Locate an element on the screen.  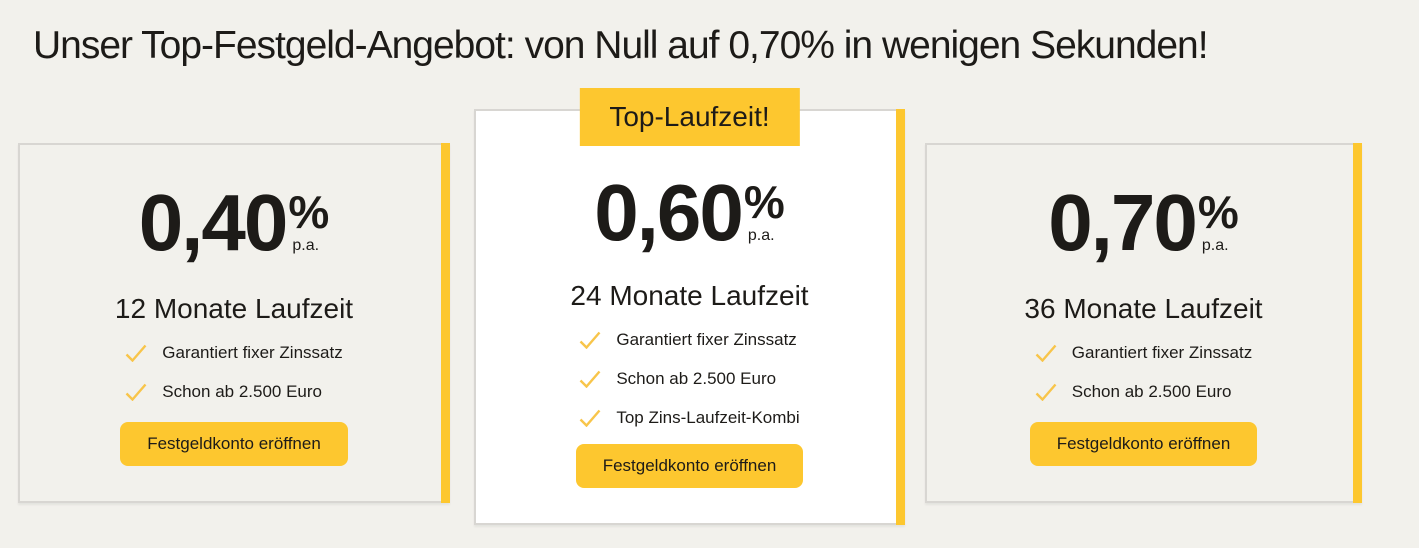
interest-rate: 0,70 % p.a. is located at coordinates (1143, 222).